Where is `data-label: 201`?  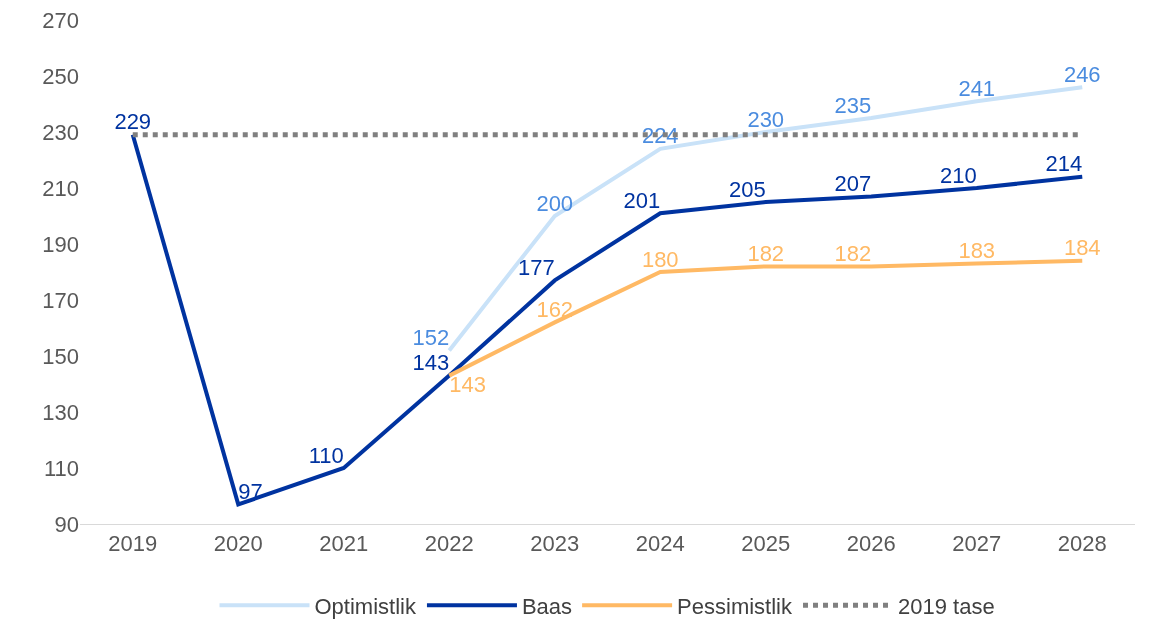 data-label: 201 is located at coordinates (642, 200).